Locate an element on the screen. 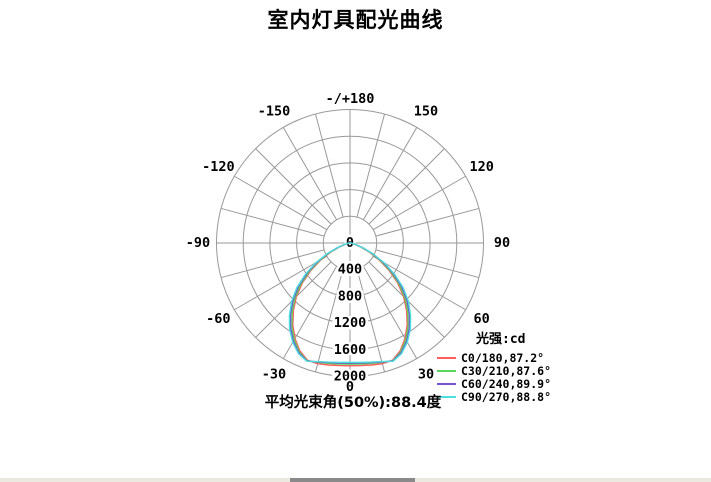 The height and width of the screenshot is (482, 711). horizontal-scrollbar-track is located at coordinates (355, 480).